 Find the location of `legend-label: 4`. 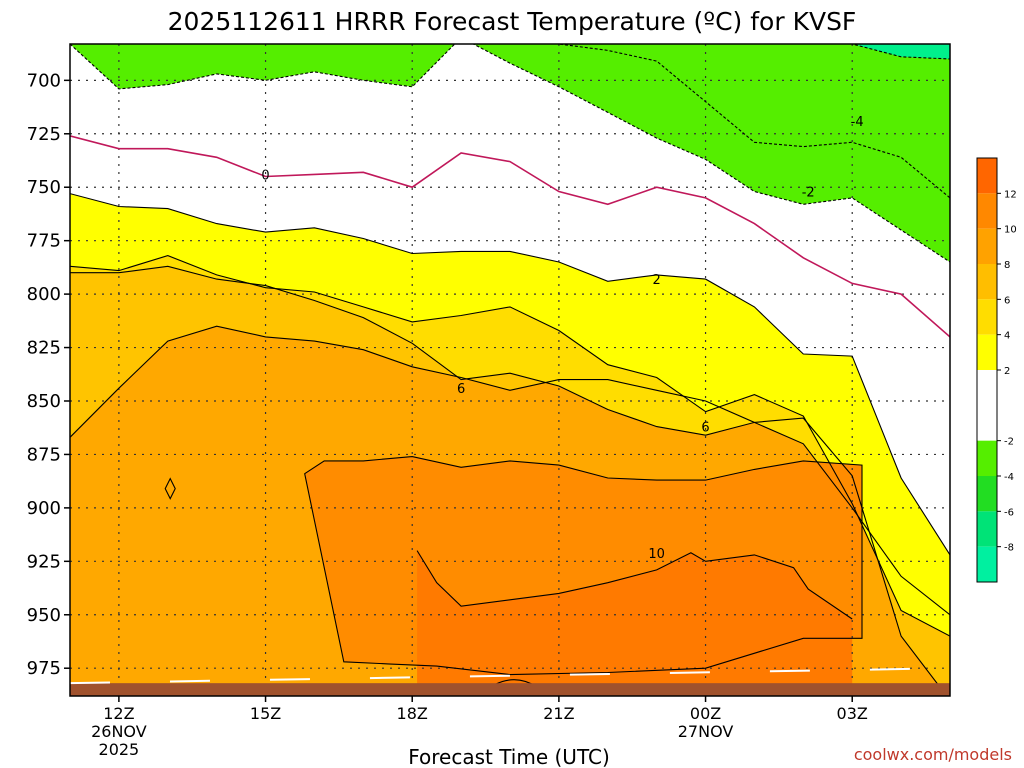

legend-label: 4 is located at coordinates (1007, 336).